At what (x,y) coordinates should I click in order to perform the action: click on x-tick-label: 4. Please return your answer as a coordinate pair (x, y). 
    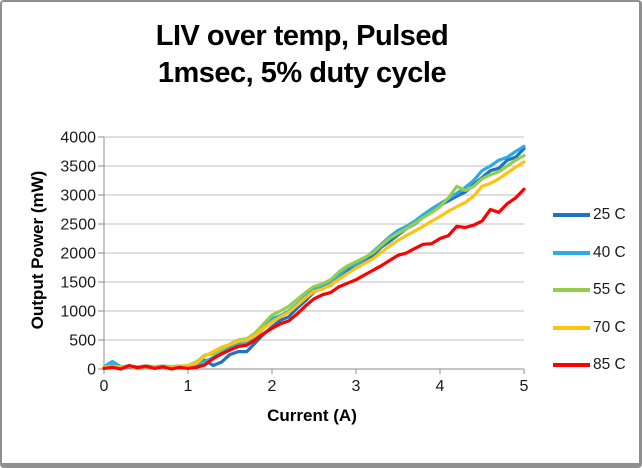
    Looking at the image, I should click on (440, 386).